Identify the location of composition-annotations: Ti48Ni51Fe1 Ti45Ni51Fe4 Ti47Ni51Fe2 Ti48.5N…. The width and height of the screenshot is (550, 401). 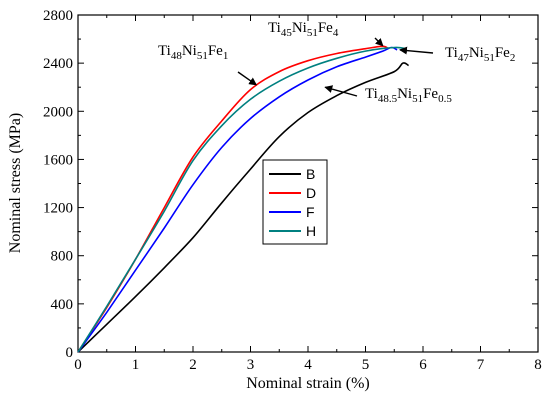
(336, 62).